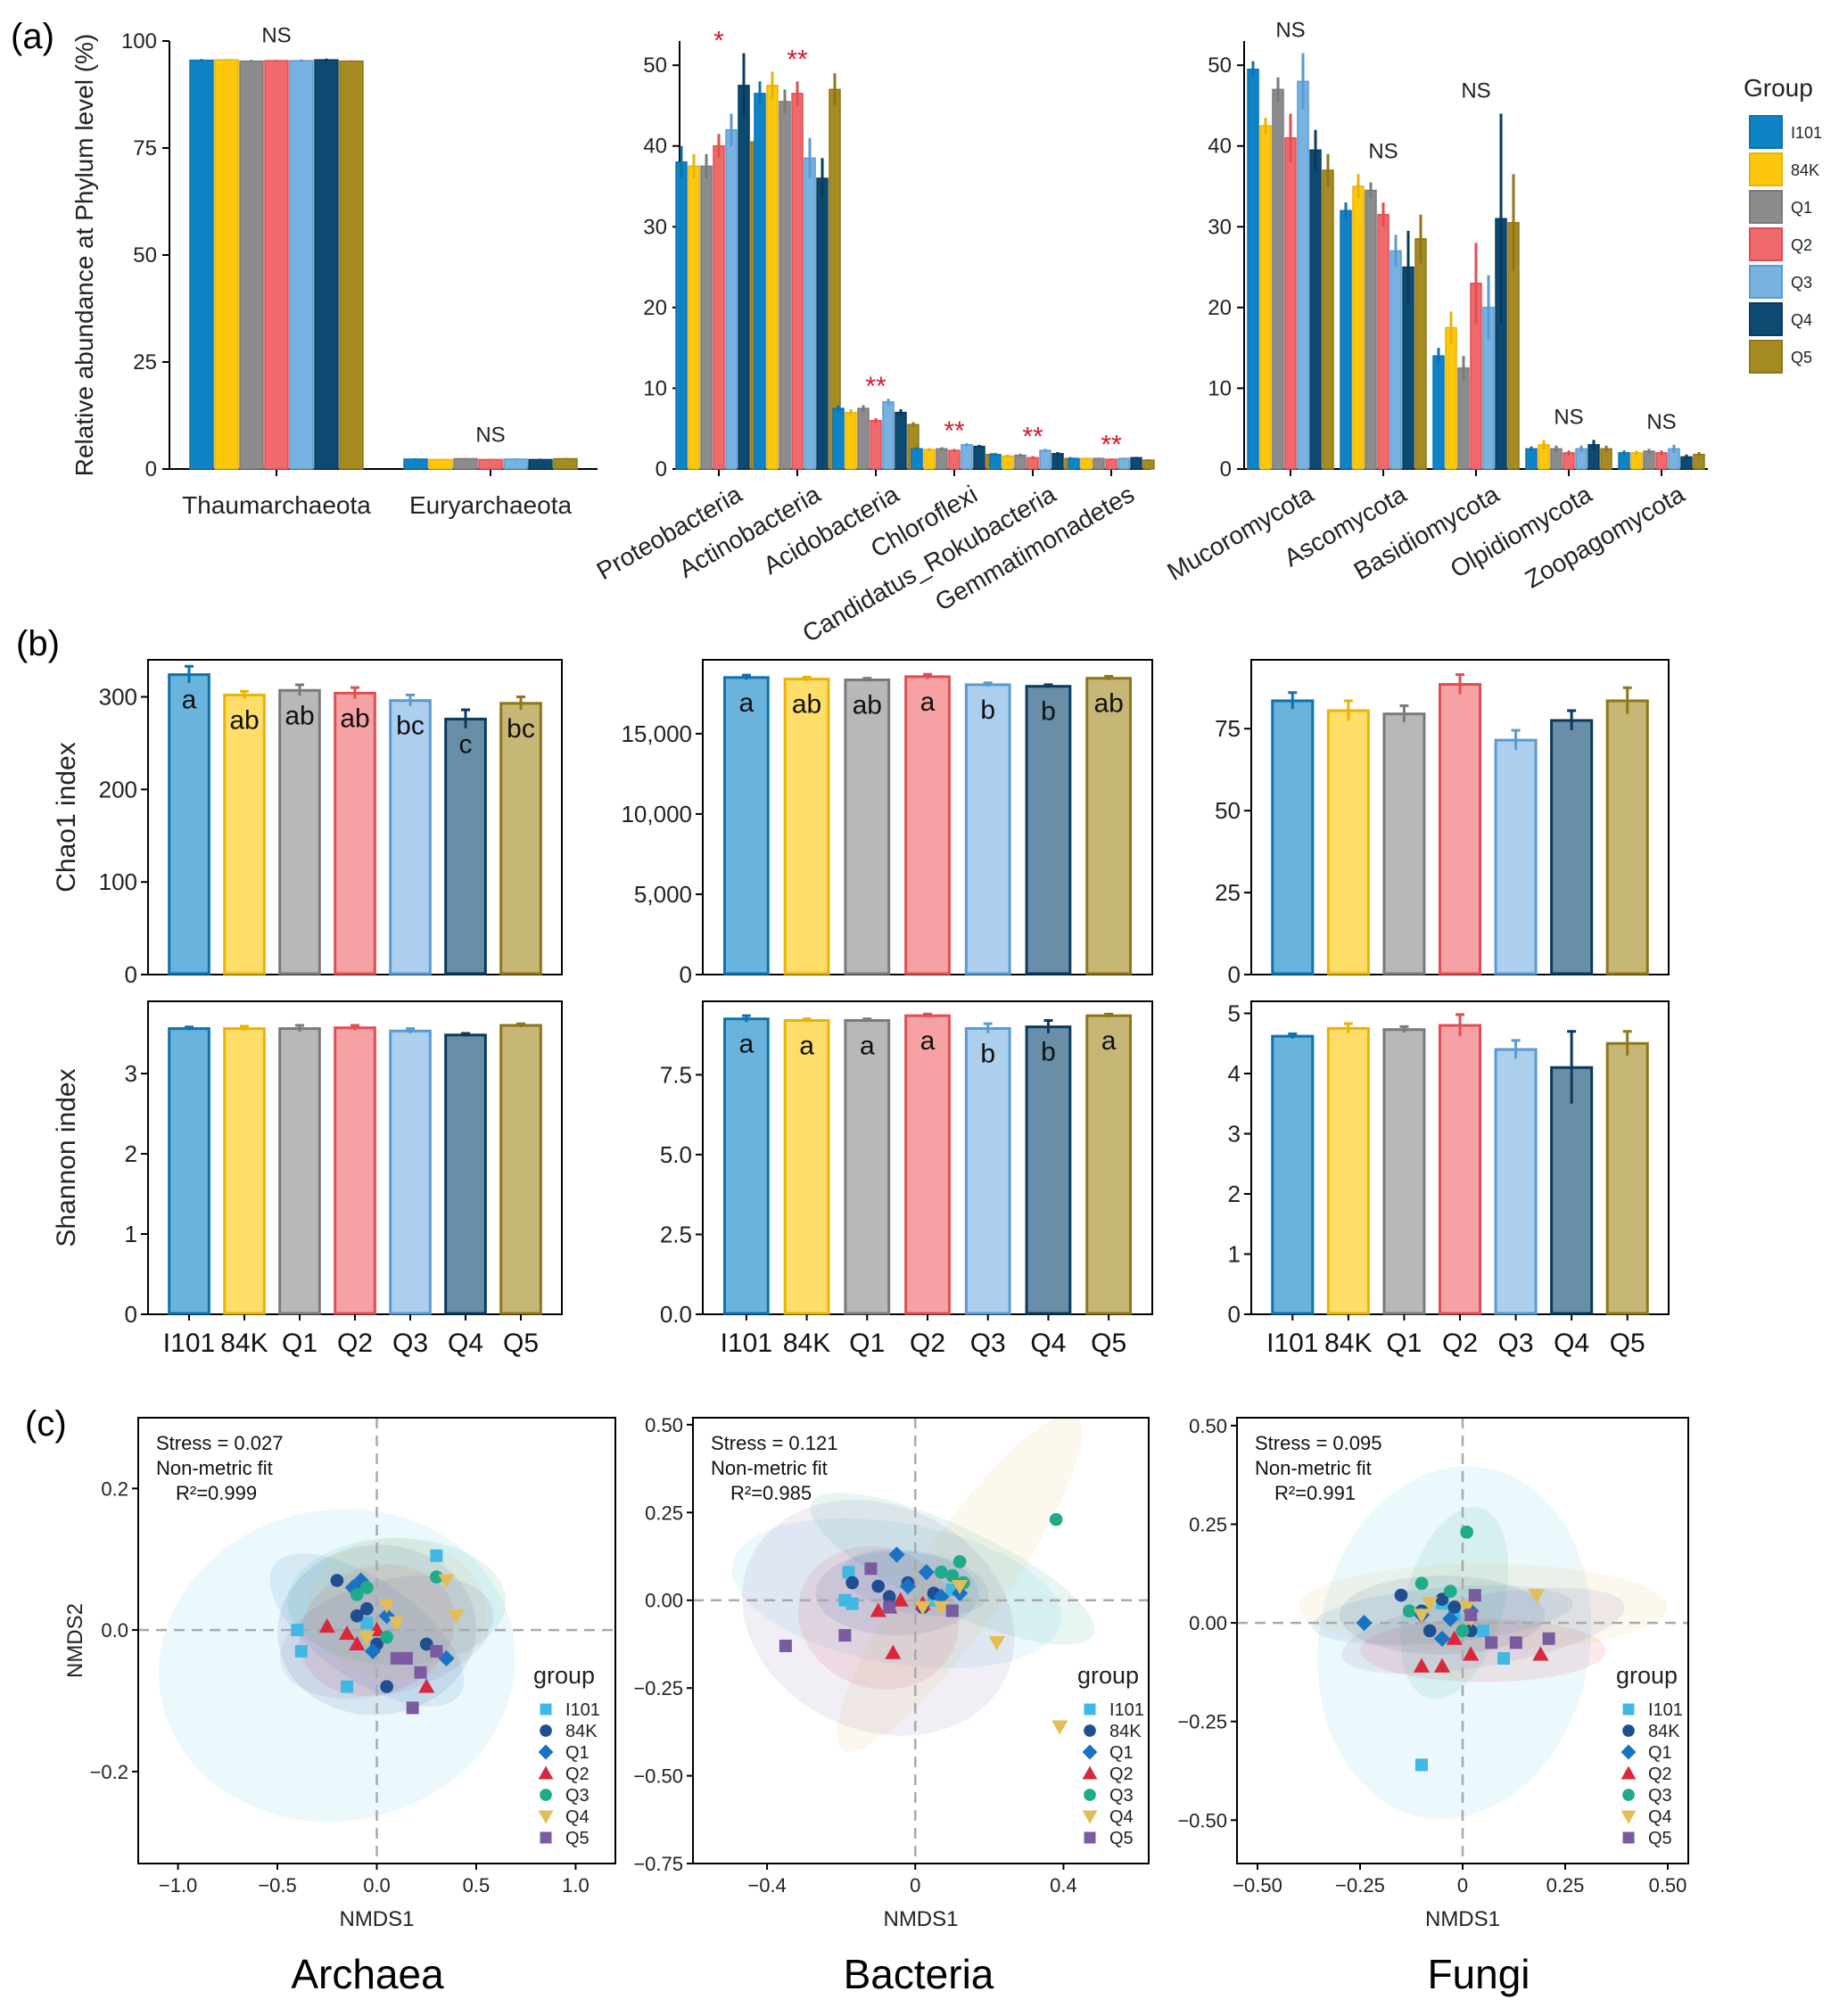 The height and width of the screenshot is (2016, 1839). Describe the element at coordinates (491, 505) in the screenshot. I see `x-label-euryarchaeota: Euryarchaeota` at that location.